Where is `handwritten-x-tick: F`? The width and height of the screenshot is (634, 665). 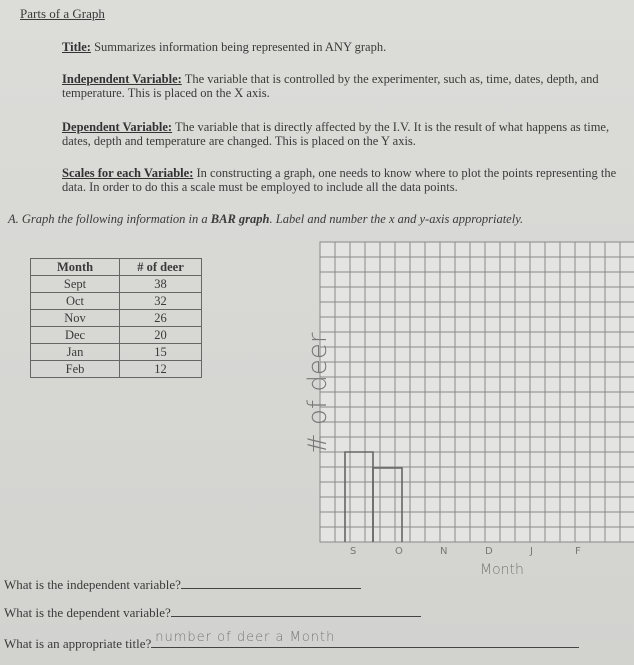 handwritten-x-tick: F is located at coordinates (578, 551).